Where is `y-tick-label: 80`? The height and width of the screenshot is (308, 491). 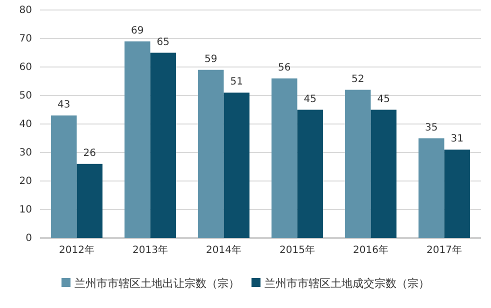 y-tick-label: 80 is located at coordinates (25, 10).